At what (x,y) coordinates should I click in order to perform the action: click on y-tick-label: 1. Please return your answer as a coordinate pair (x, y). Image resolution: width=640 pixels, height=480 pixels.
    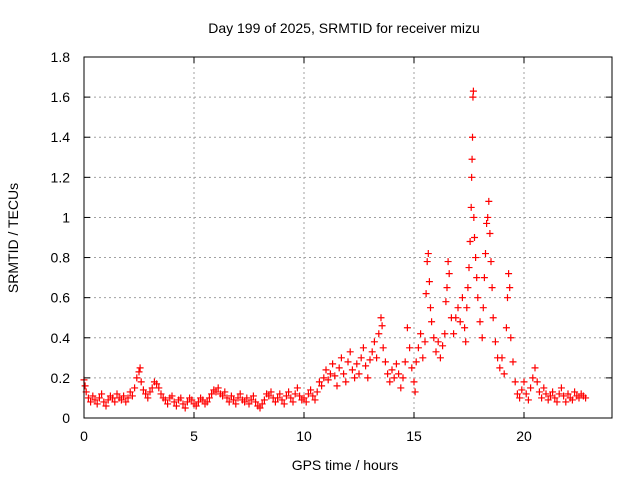
    Looking at the image, I should click on (66, 217).